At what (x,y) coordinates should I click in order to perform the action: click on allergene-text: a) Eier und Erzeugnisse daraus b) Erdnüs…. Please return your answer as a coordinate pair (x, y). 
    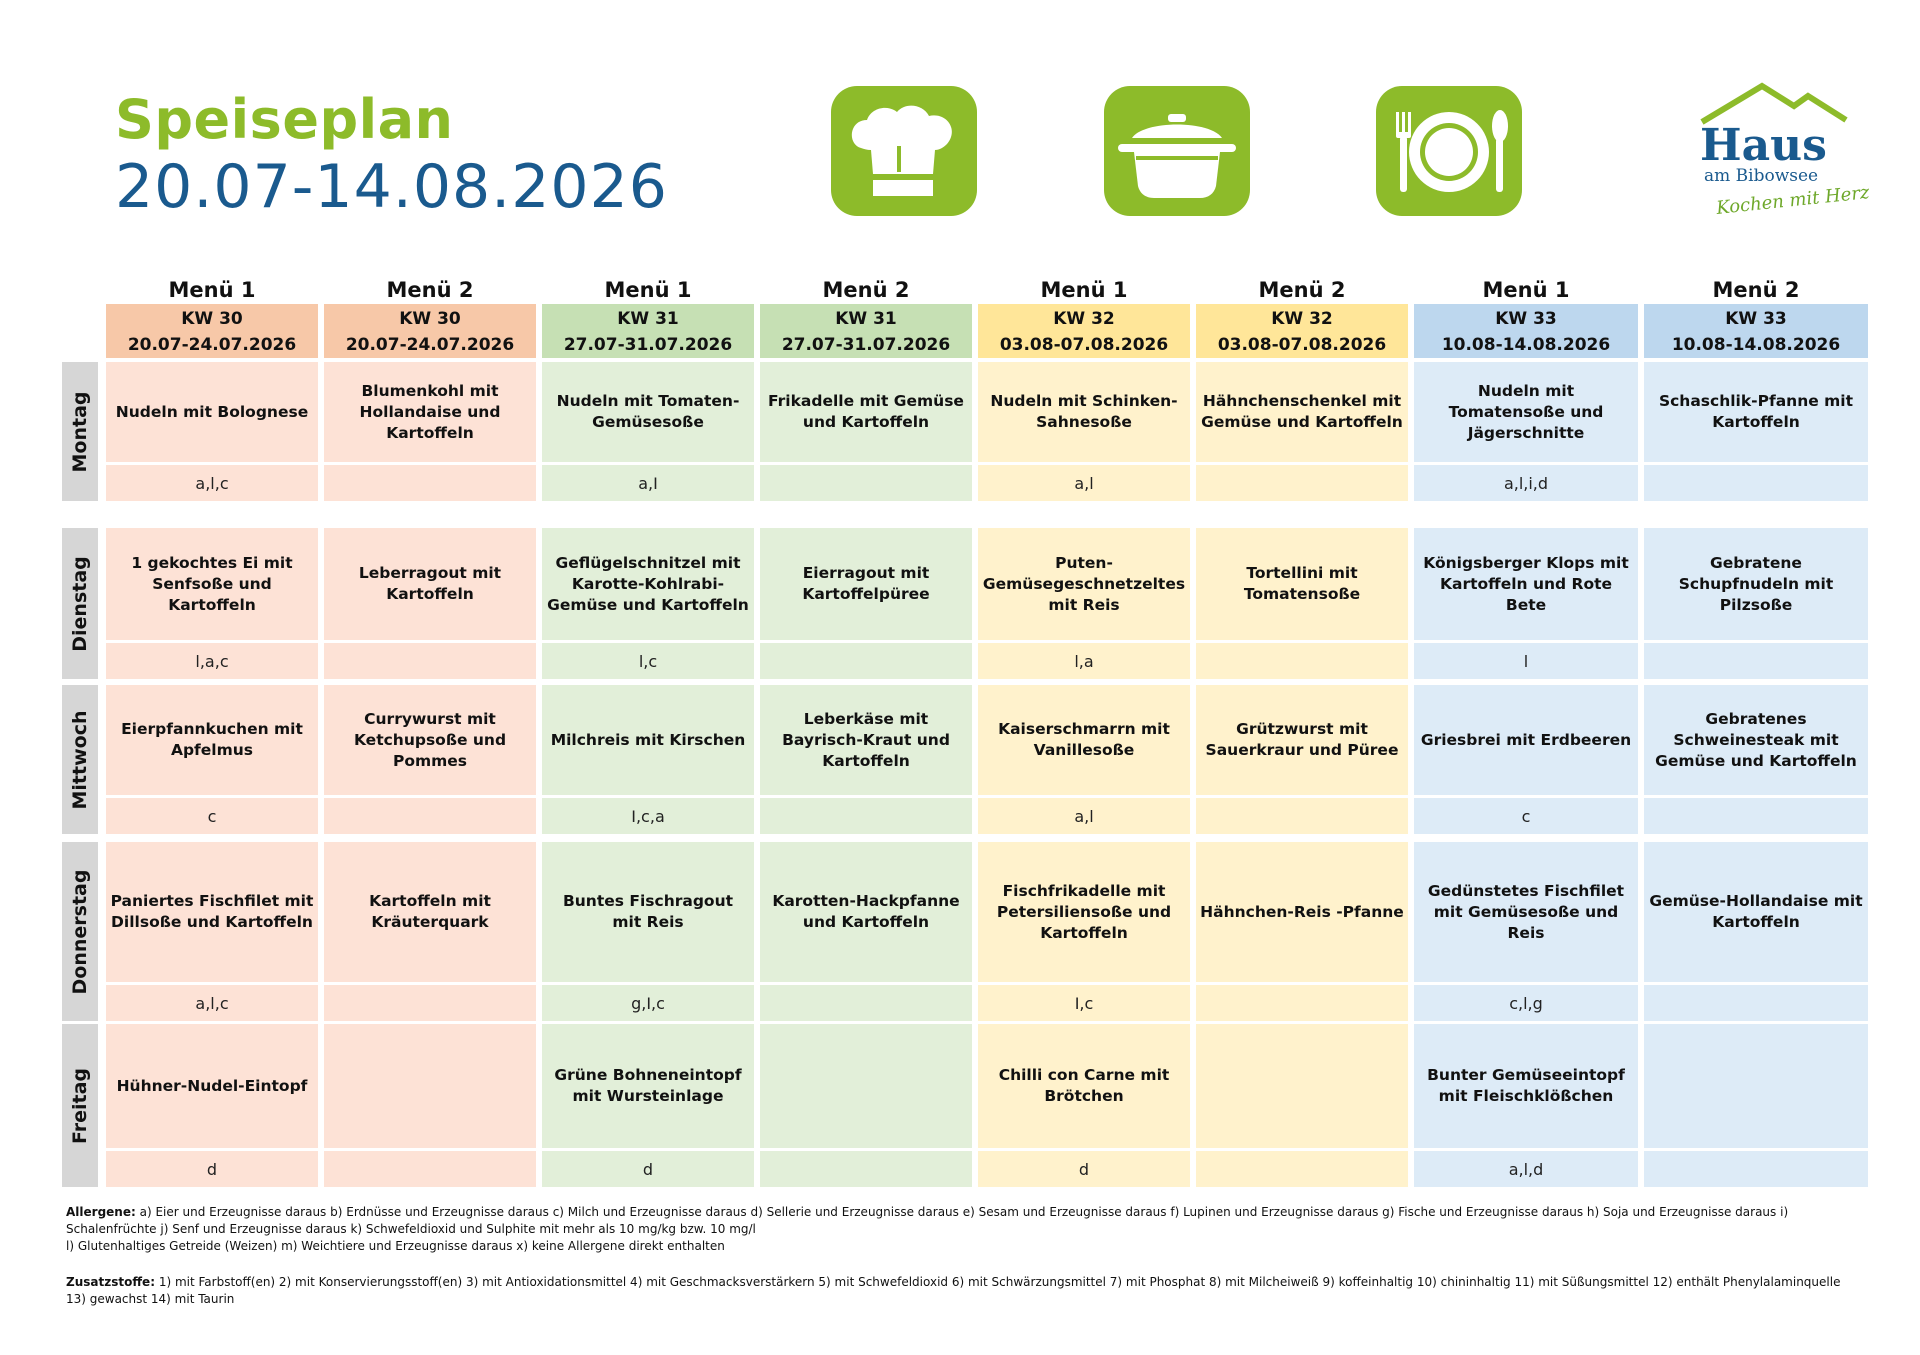
    Looking at the image, I should click on (927, 1220).